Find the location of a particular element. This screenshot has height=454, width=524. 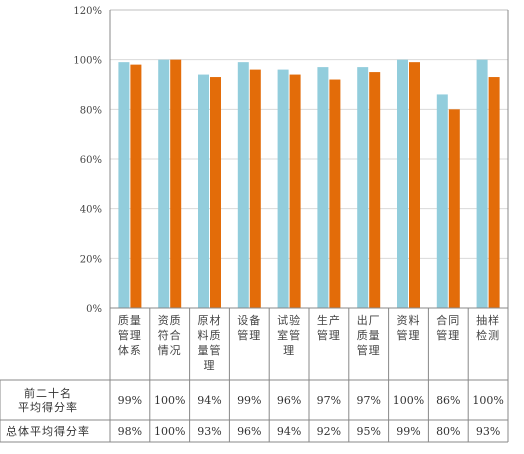

y-tick-label: 60% is located at coordinates (91, 160).